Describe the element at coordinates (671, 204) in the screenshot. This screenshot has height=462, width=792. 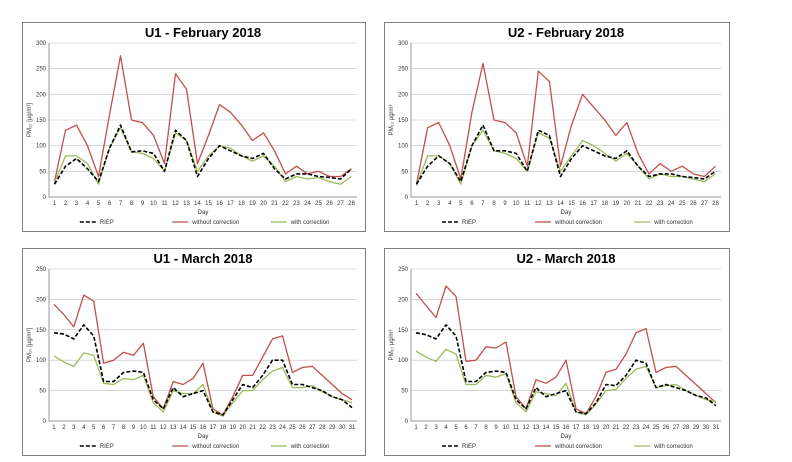
I see `x-tick-label: 24` at that location.